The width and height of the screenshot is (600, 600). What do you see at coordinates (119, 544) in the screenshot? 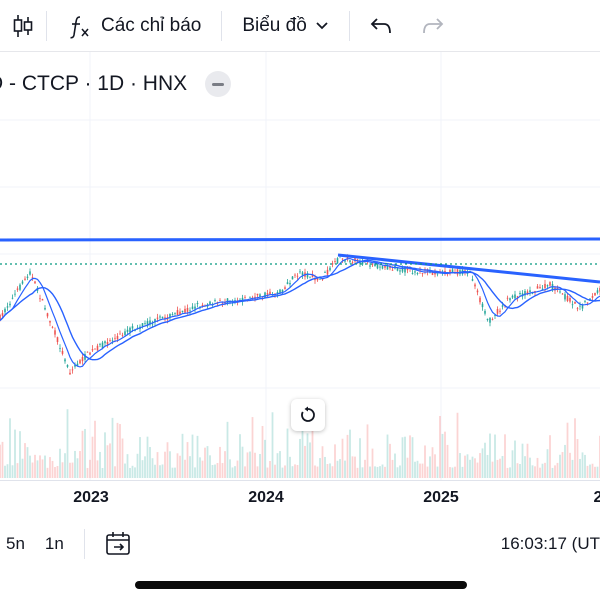
I see `date-range-button` at bounding box center [119, 544].